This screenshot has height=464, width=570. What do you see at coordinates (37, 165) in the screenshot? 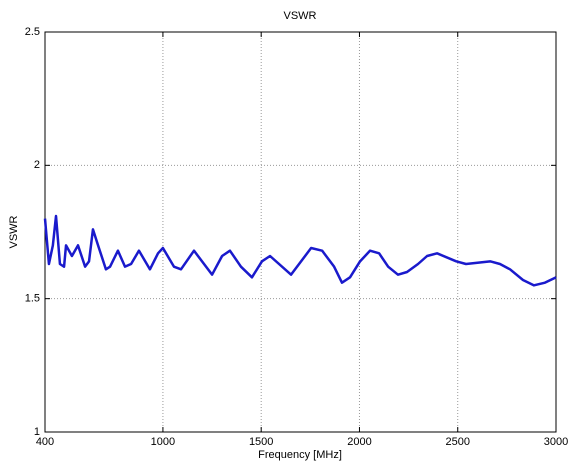
I see `y-tick-label: 2` at bounding box center [37, 165].